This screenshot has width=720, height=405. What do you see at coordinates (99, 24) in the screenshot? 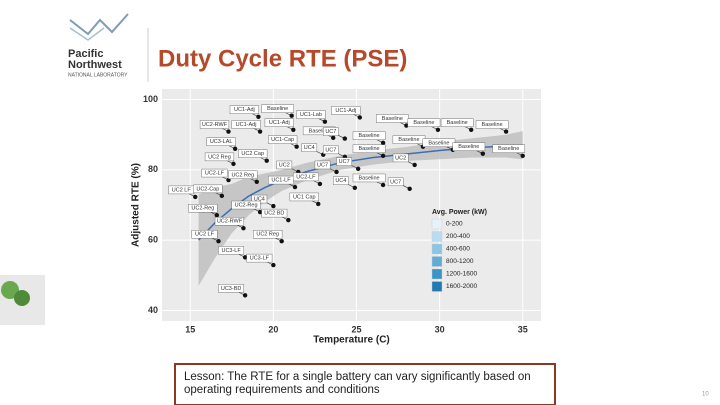
I see `logo-mark` at bounding box center [99, 24].